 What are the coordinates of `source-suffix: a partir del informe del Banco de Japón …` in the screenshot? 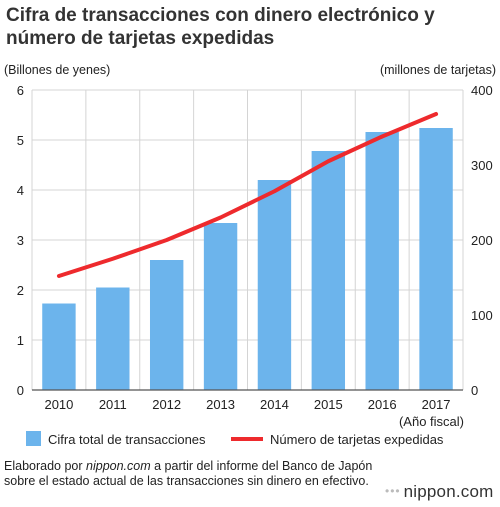 It's located at (188, 473).